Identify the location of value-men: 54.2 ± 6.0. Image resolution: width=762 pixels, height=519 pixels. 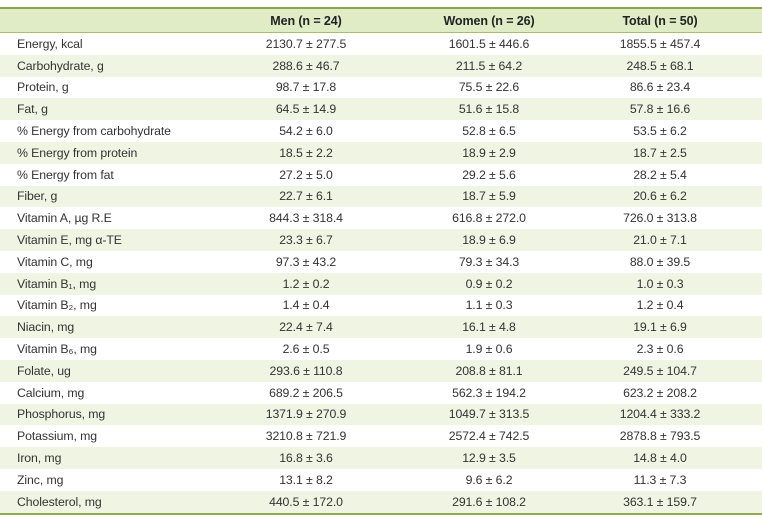
(306, 131).